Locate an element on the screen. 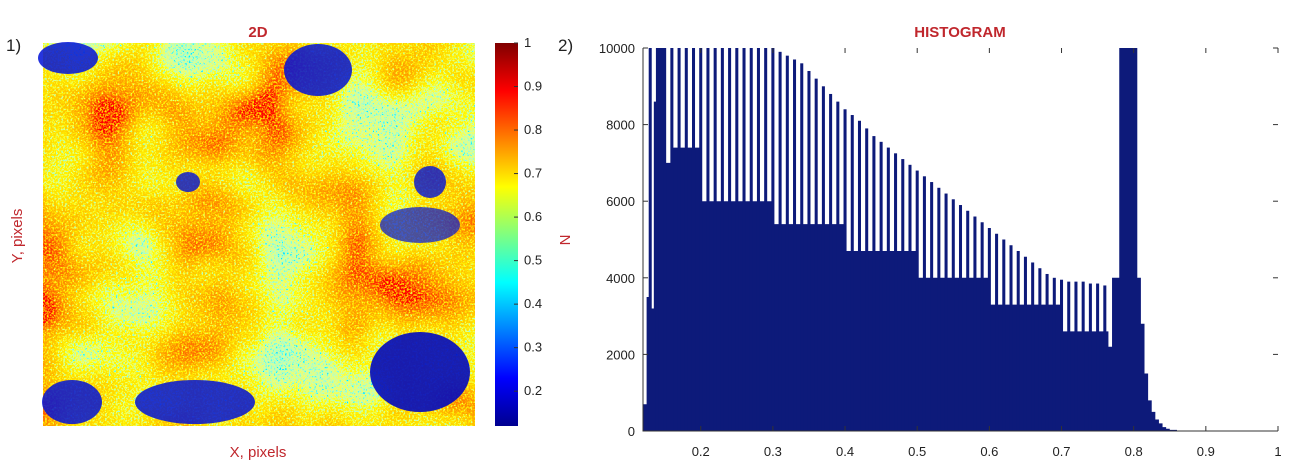  histogram-y-tick-label: 0 is located at coordinates (631, 431).